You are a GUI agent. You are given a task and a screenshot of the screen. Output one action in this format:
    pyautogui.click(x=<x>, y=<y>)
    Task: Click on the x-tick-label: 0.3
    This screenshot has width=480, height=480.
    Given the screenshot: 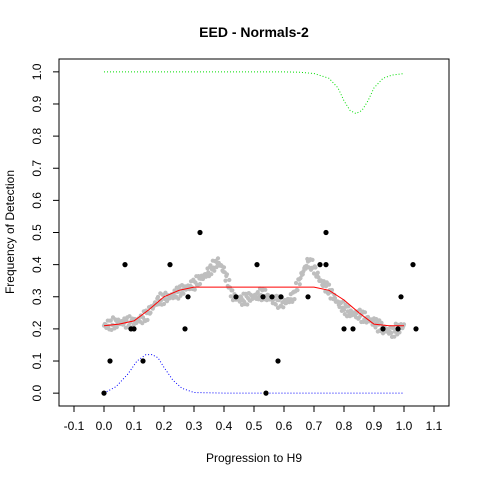 What is the action you would take?
    pyautogui.click(x=194, y=426)
    